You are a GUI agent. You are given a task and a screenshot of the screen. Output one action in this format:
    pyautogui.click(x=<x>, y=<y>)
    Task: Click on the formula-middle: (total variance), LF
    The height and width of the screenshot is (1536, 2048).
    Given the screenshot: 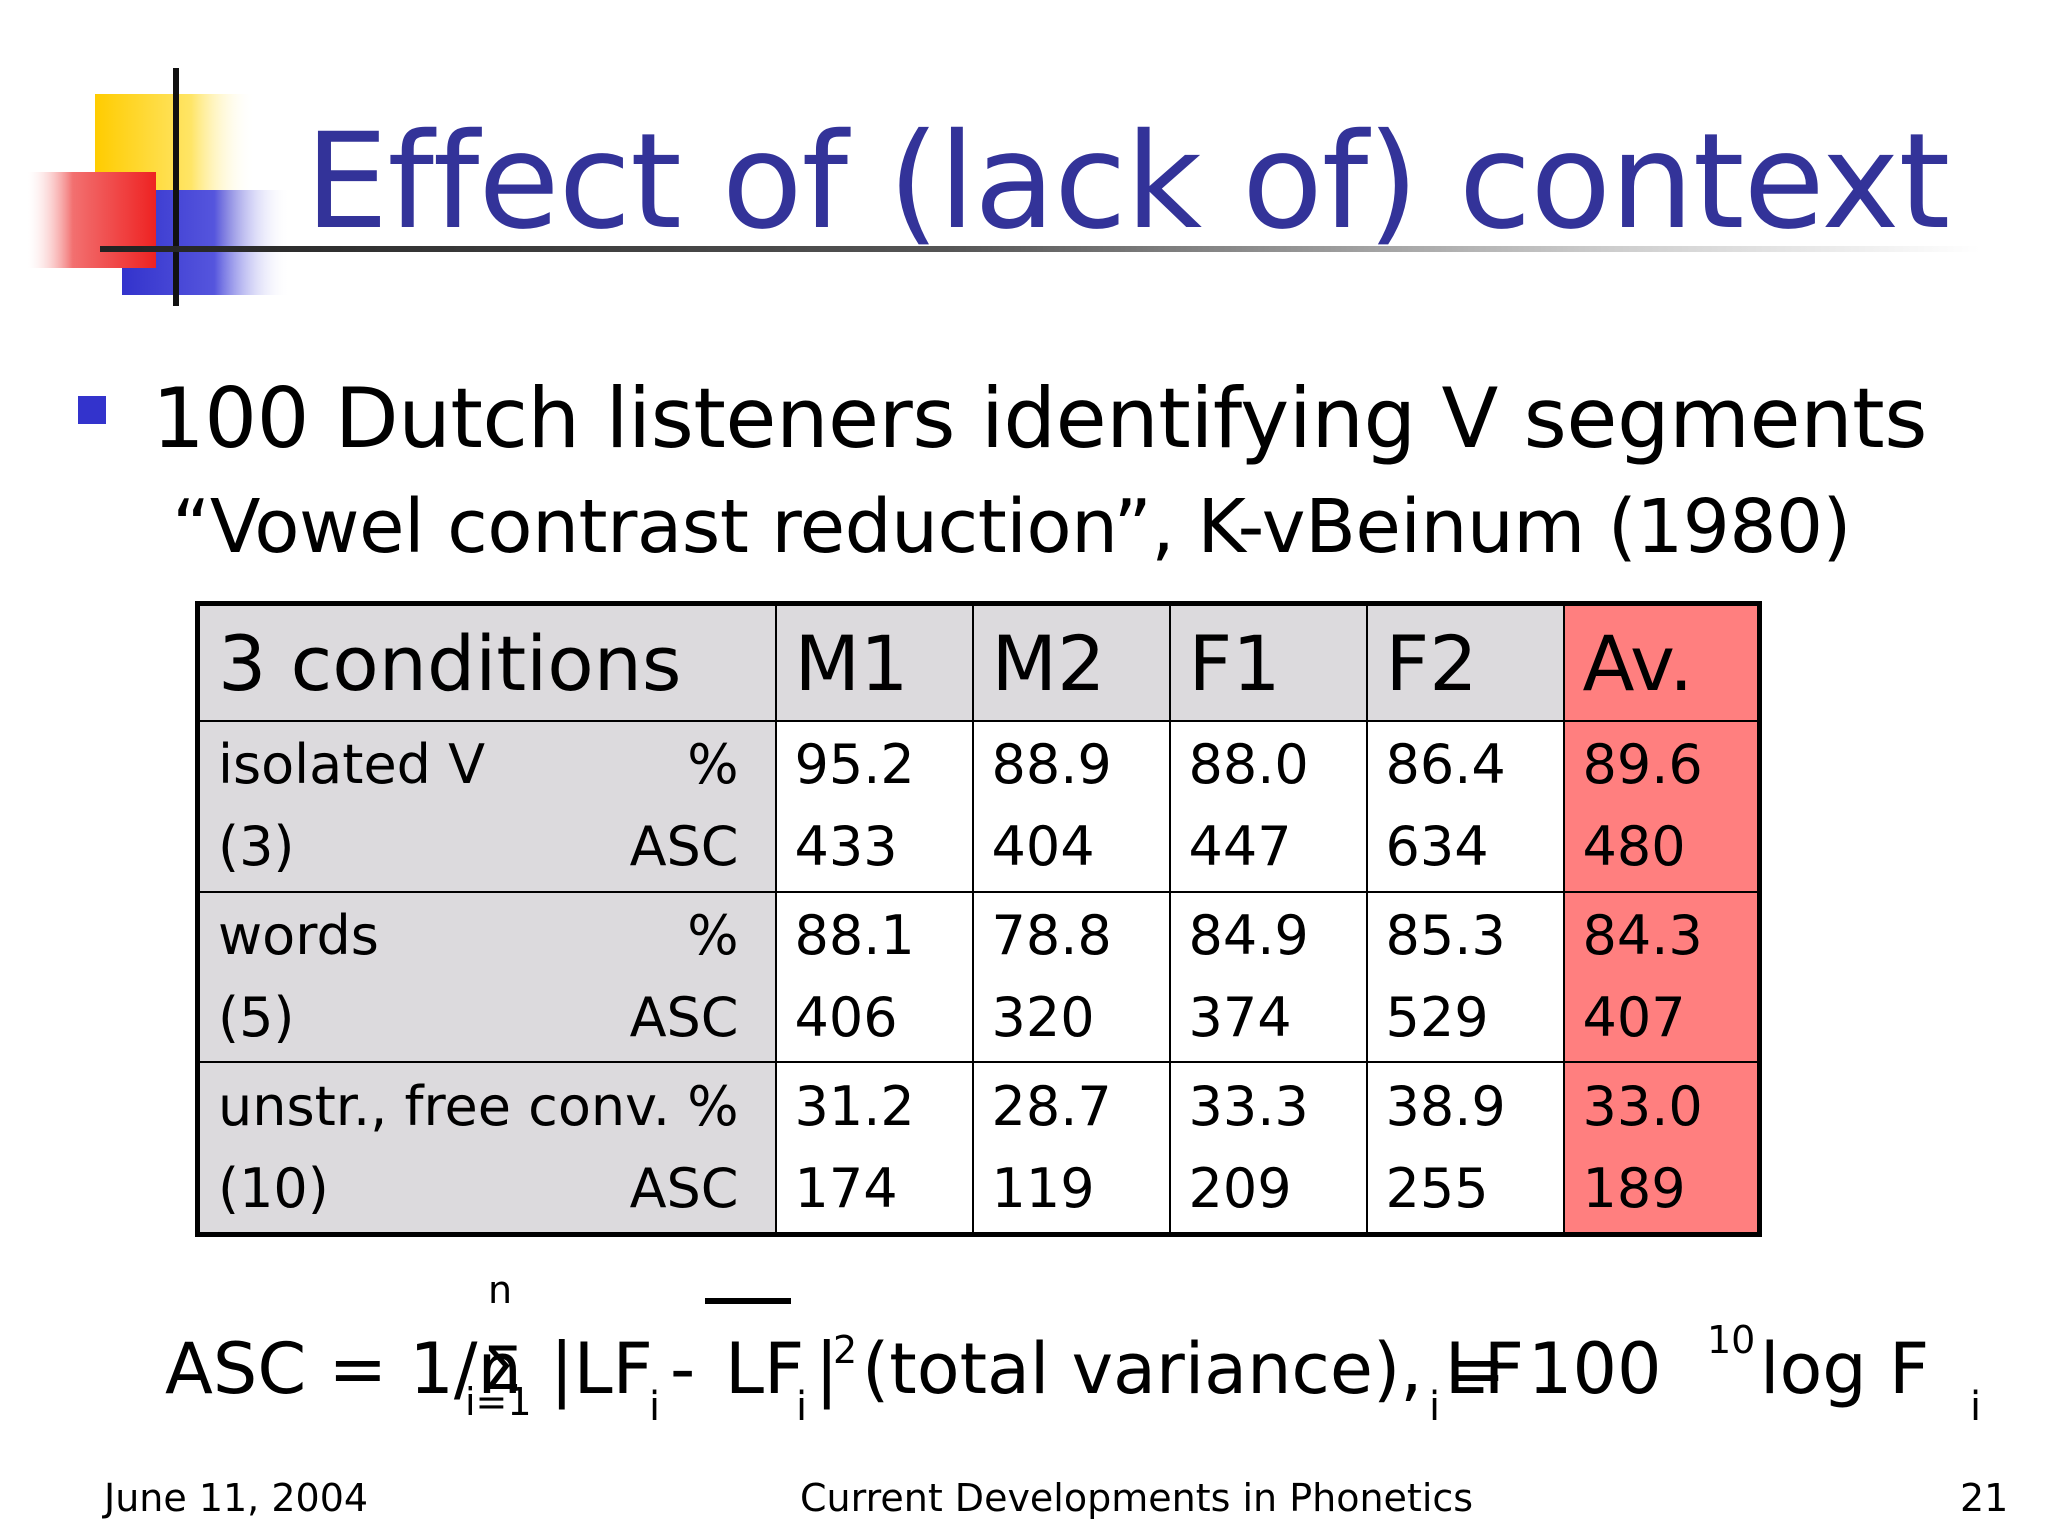 What is the action you would take?
    pyautogui.click(x=1193, y=1369)
    